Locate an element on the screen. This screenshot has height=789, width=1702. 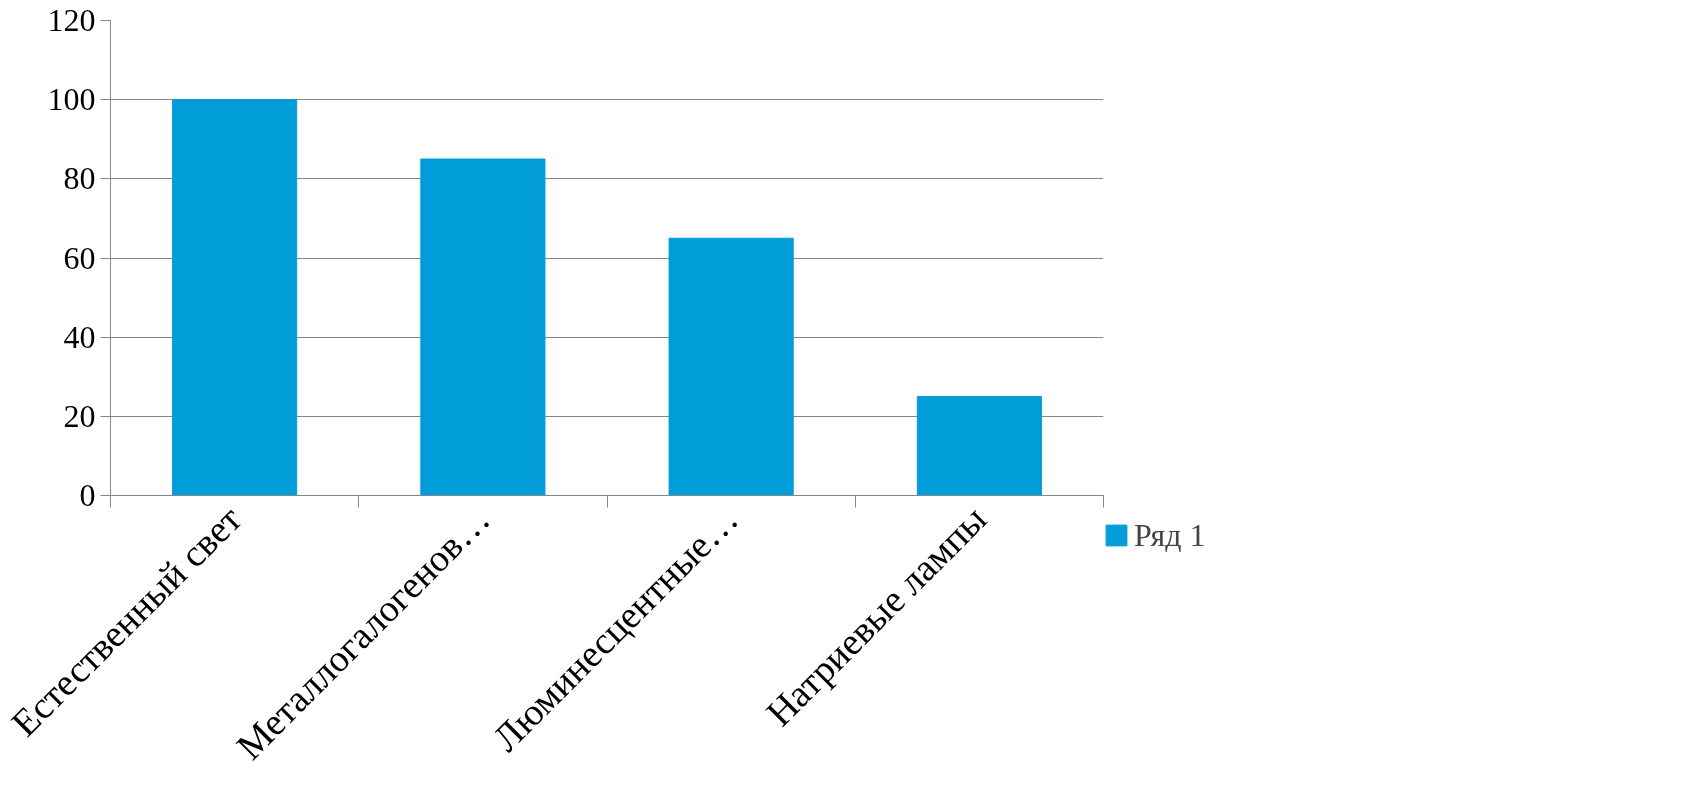
y-tick-label: 80 is located at coordinates (79, 178).